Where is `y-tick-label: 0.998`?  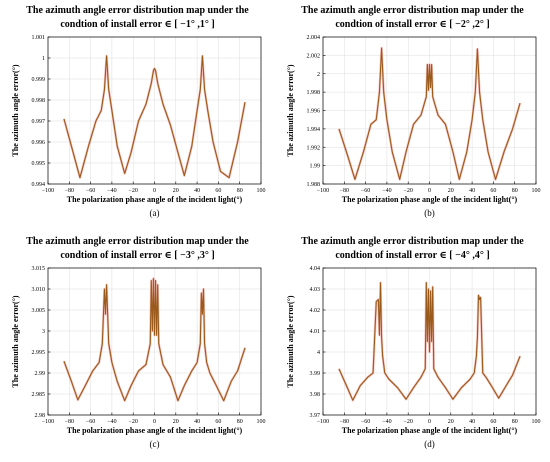 y-tick-label: 0.998 is located at coordinates (39, 101).